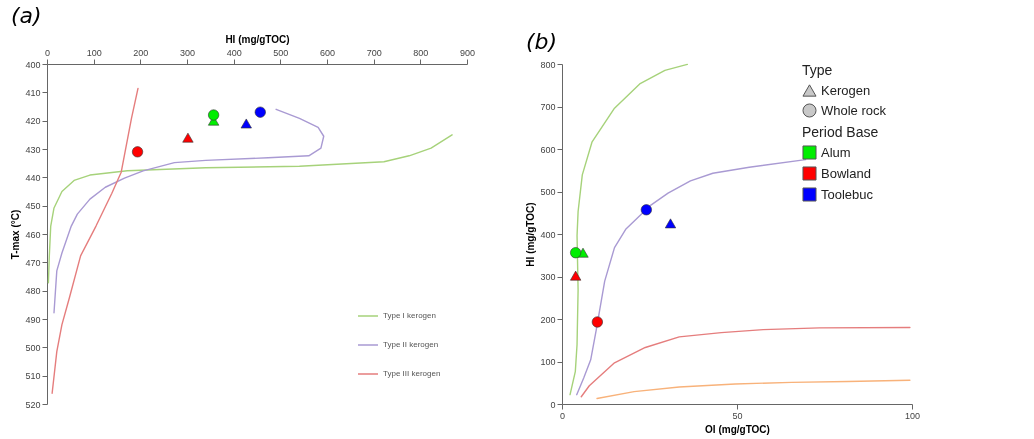  I want to click on x-tick-label: 50, so click(737, 415).